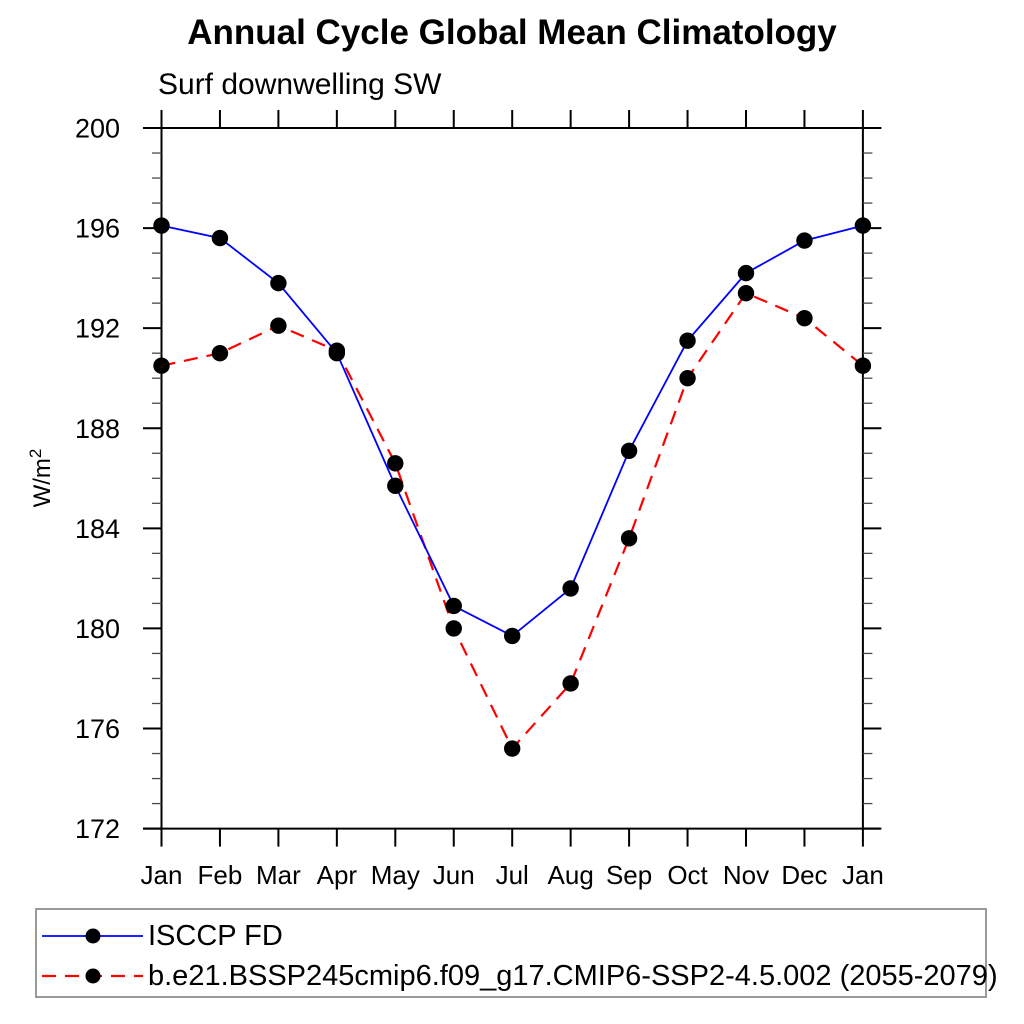  What do you see at coordinates (97, 329) in the screenshot?
I see `y-tick-label: 192` at bounding box center [97, 329].